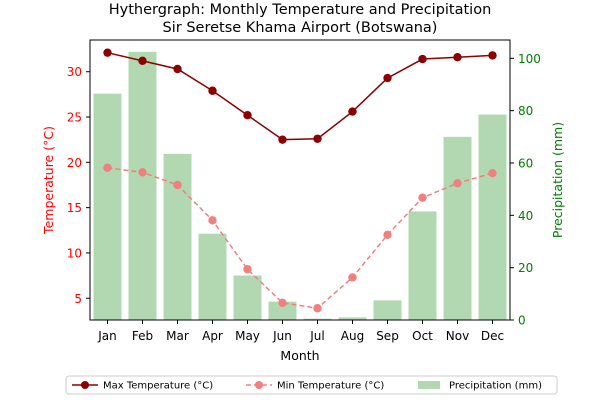 The width and height of the screenshot is (600, 404). What do you see at coordinates (299, 355) in the screenshot?
I see `x-axis-label: Month` at bounding box center [299, 355].